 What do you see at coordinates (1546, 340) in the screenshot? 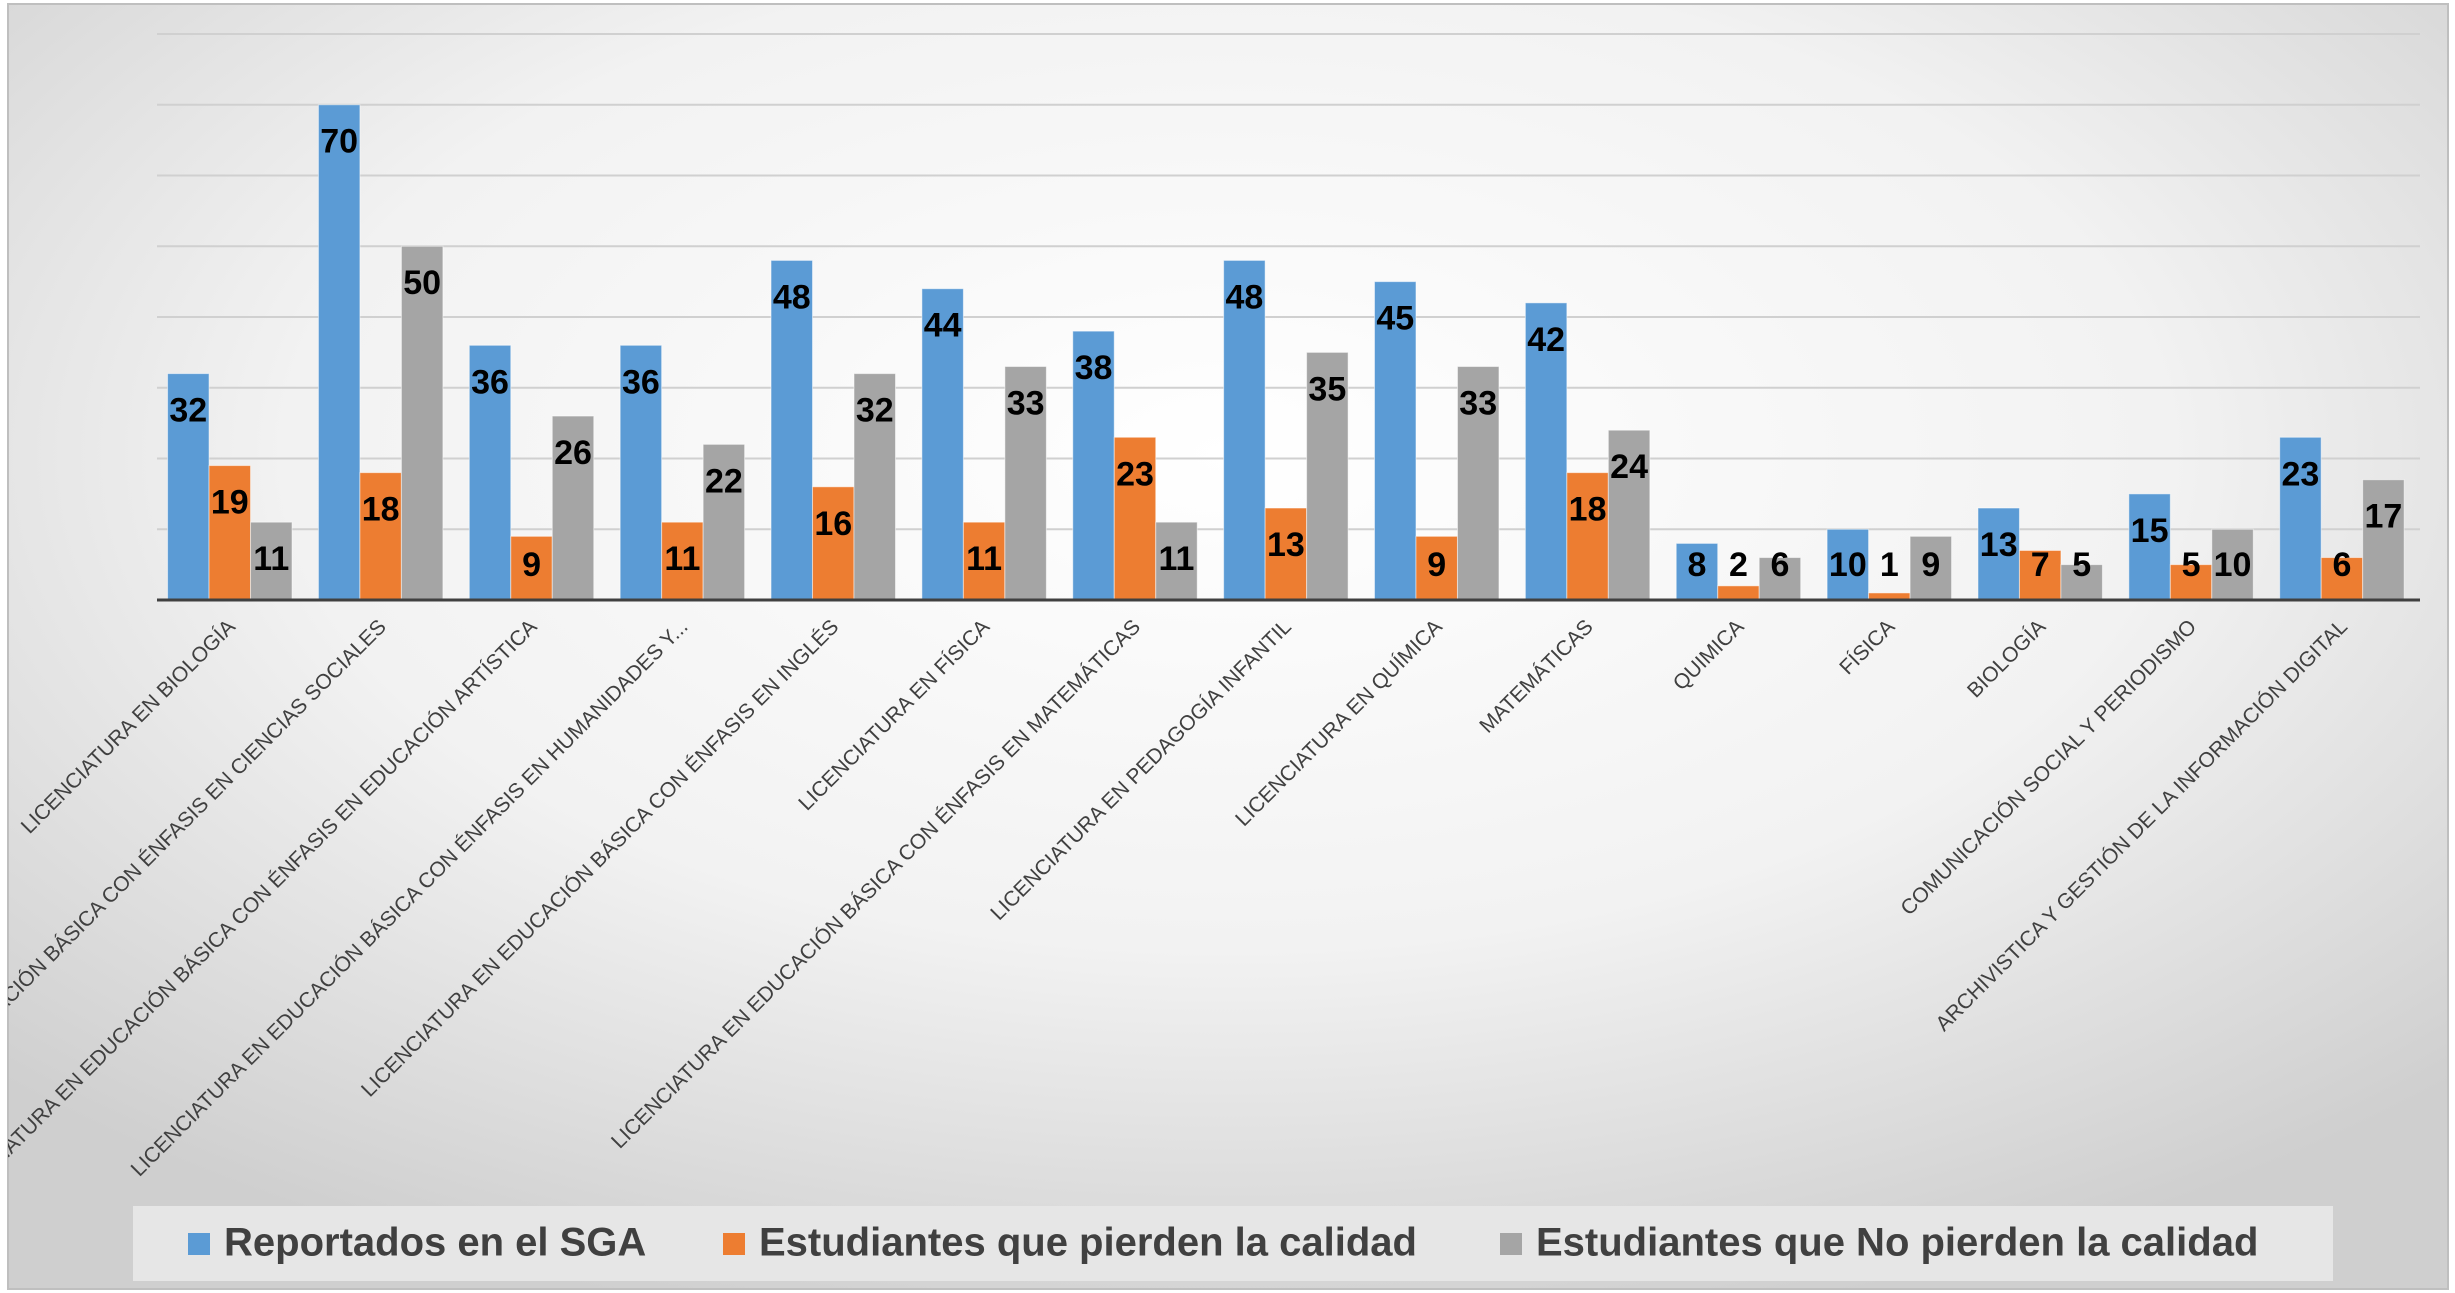
I see `data-label: 42` at bounding box center [1546, 340].